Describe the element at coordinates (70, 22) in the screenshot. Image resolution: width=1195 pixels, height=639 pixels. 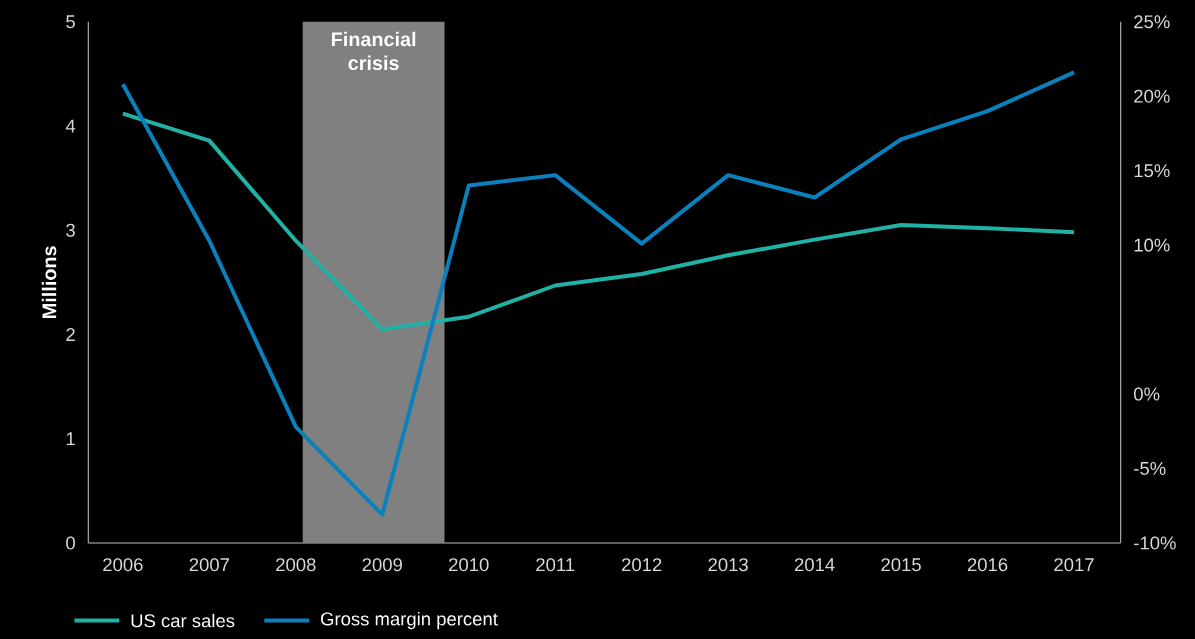
I see `y-tick-label: 5` at that location.